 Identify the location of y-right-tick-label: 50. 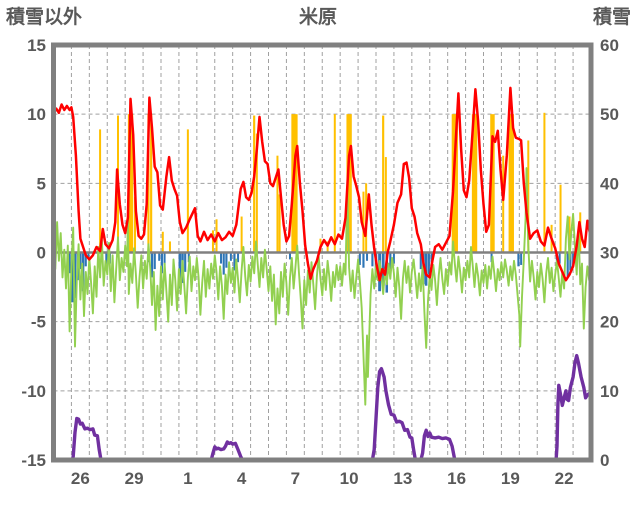
(609, 114).